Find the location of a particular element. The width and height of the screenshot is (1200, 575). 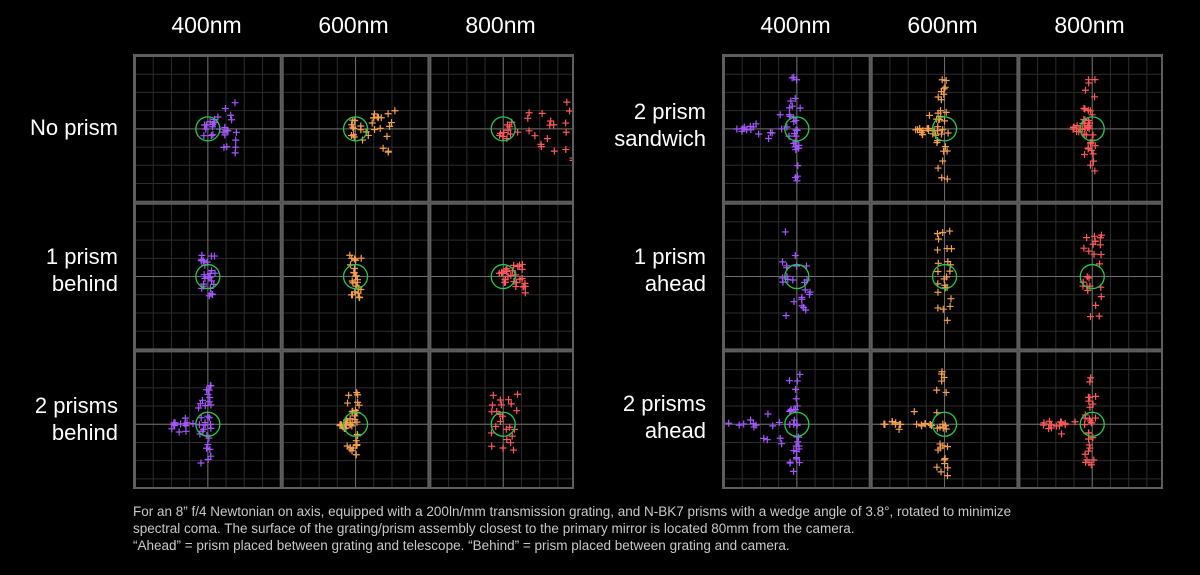

right-row-label-line2: ahead is located at coordinates (675, 430).